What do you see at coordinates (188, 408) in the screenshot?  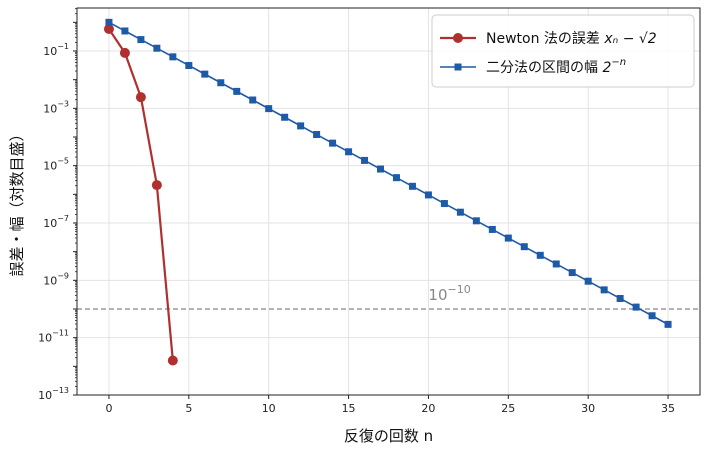 I see `x-tick-label: 5` at bounding box center [188, 408].